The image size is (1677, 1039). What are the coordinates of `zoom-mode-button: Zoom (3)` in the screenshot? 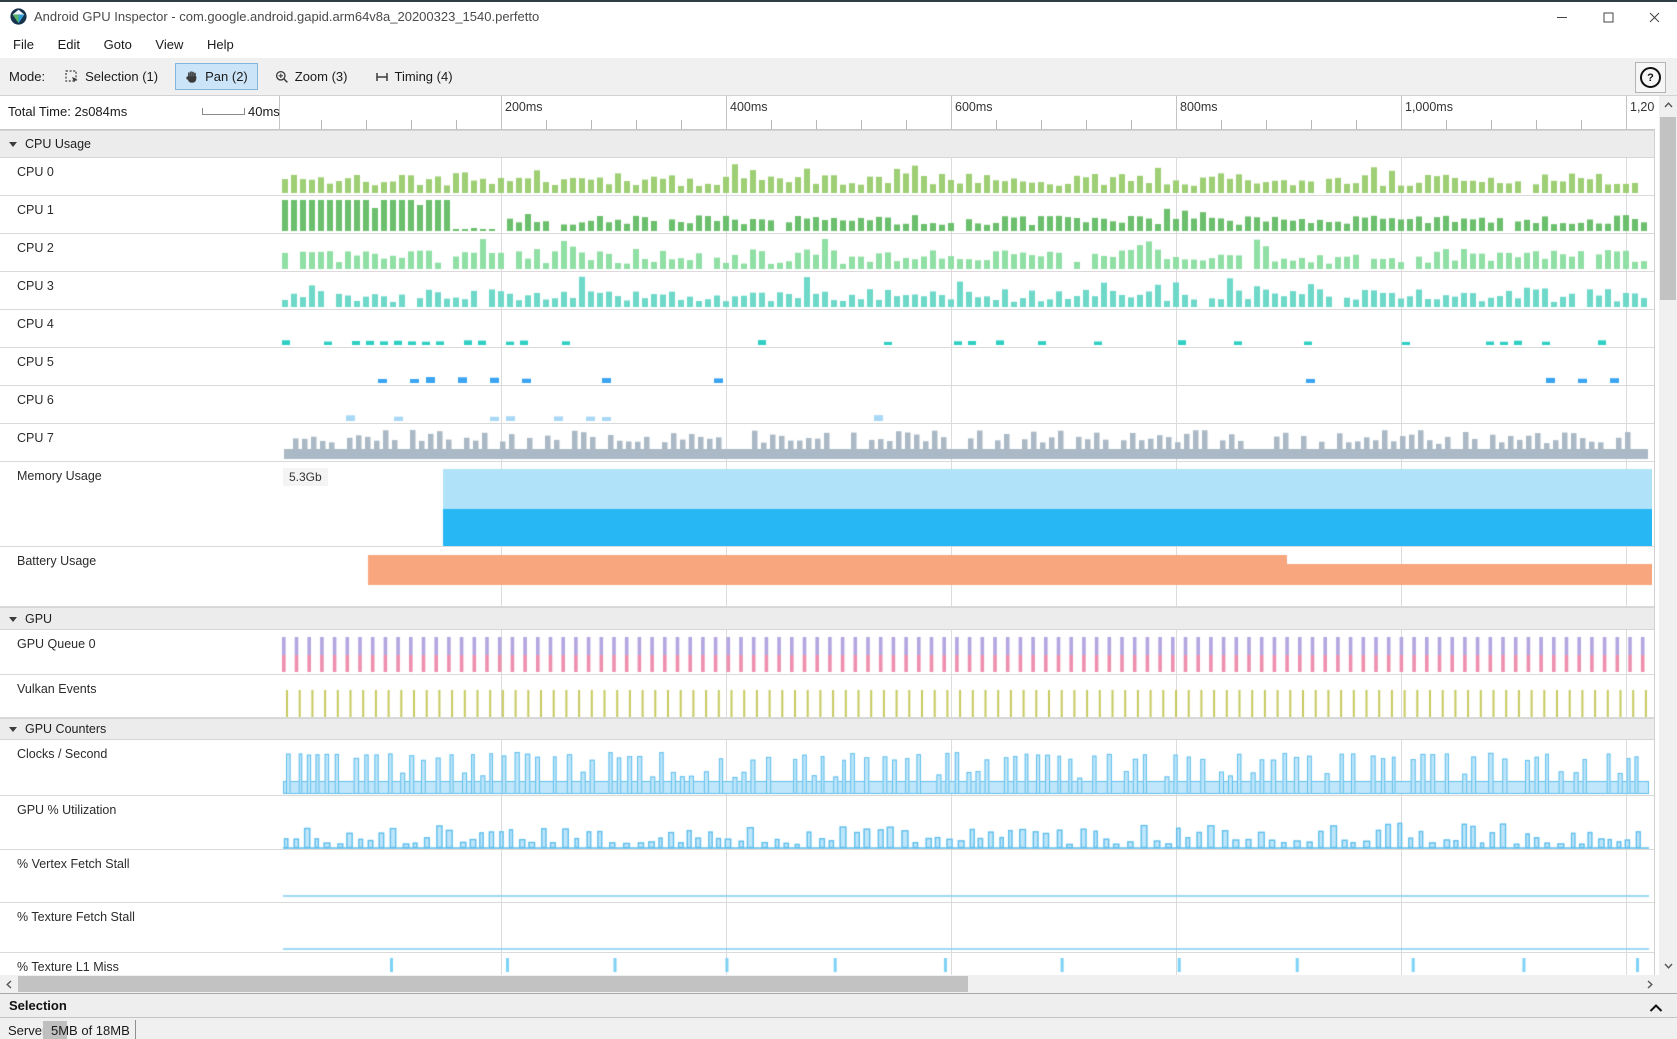 It's located at (311, 76).